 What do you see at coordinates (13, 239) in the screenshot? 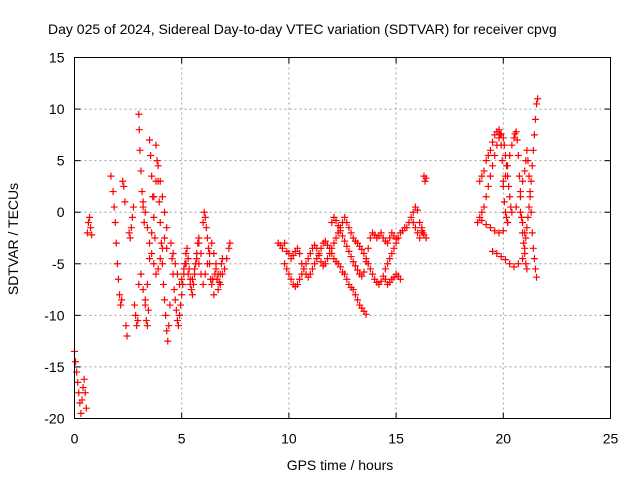
I see `y-axis-title: SDTVAR / TECUs` at bounding box center [13, 239].